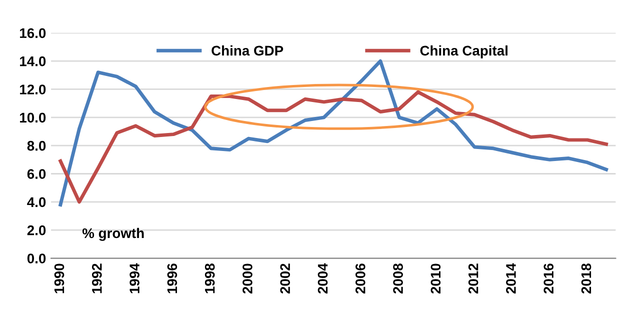  I want to click on x-tick-label: 2016, so click(549, 279).